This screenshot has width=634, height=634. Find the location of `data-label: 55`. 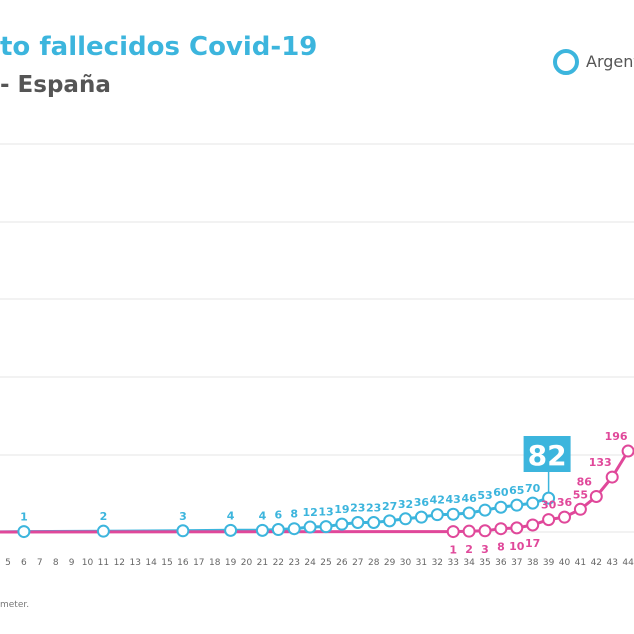

data-label: 55 is located at coordinates (580, 494).